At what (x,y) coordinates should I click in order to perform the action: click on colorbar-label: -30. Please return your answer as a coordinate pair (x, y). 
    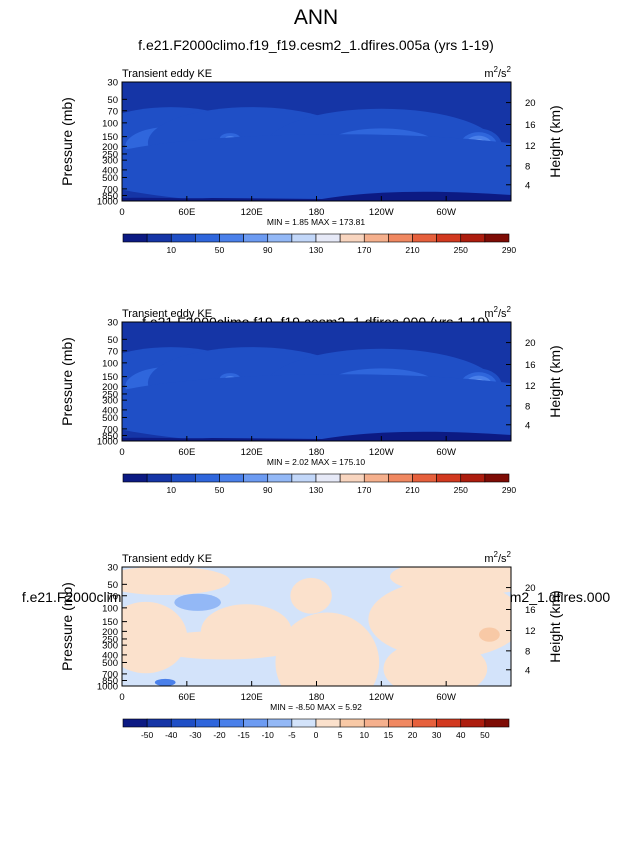
    Looking at the image, I should click on (195, 735).